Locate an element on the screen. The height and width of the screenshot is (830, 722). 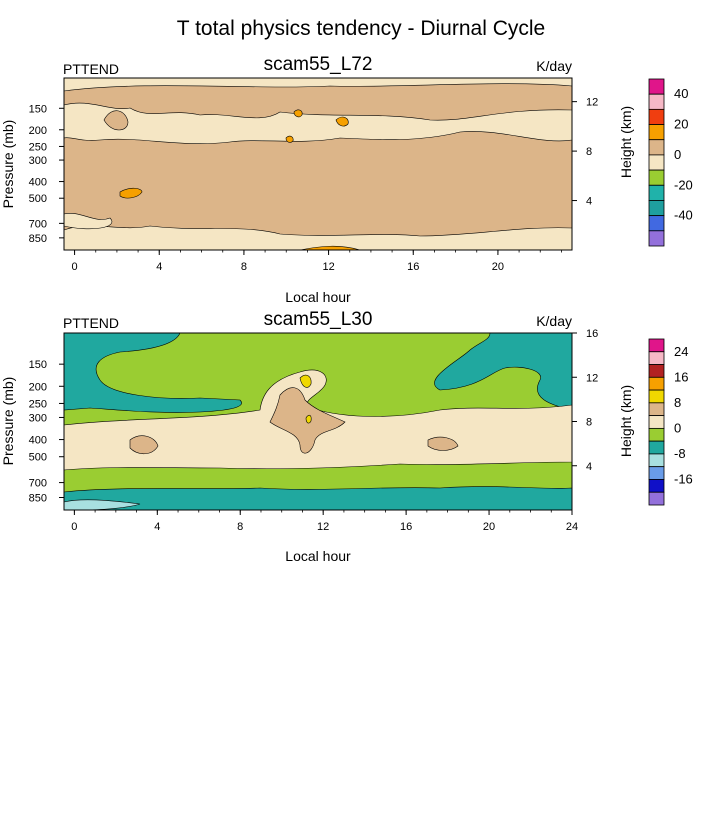
case-name-top: scam55_L72 is located at coordinates (318, 64).